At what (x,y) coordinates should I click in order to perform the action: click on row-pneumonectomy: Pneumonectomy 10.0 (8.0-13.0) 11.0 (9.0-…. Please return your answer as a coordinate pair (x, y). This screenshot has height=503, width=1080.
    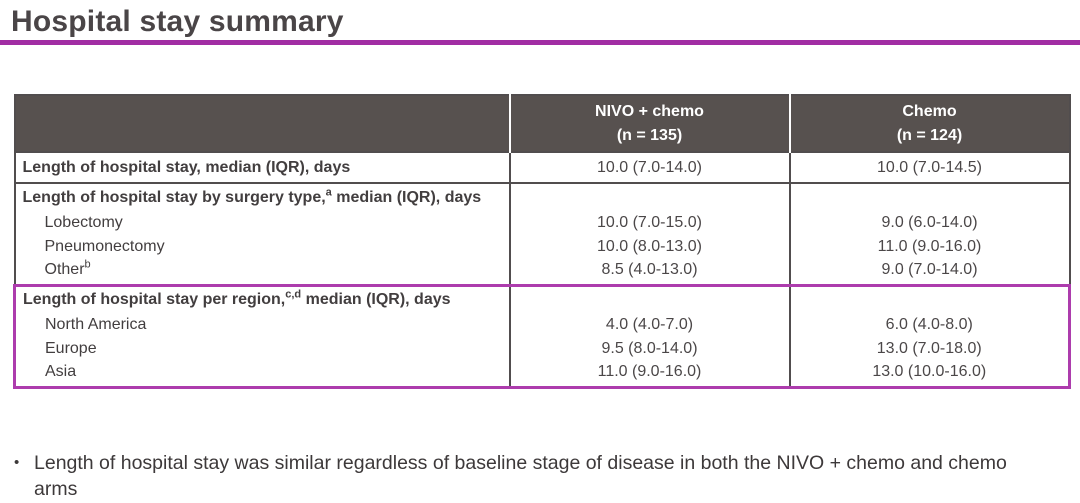
    Looking at the image, I should click on (542, 247).